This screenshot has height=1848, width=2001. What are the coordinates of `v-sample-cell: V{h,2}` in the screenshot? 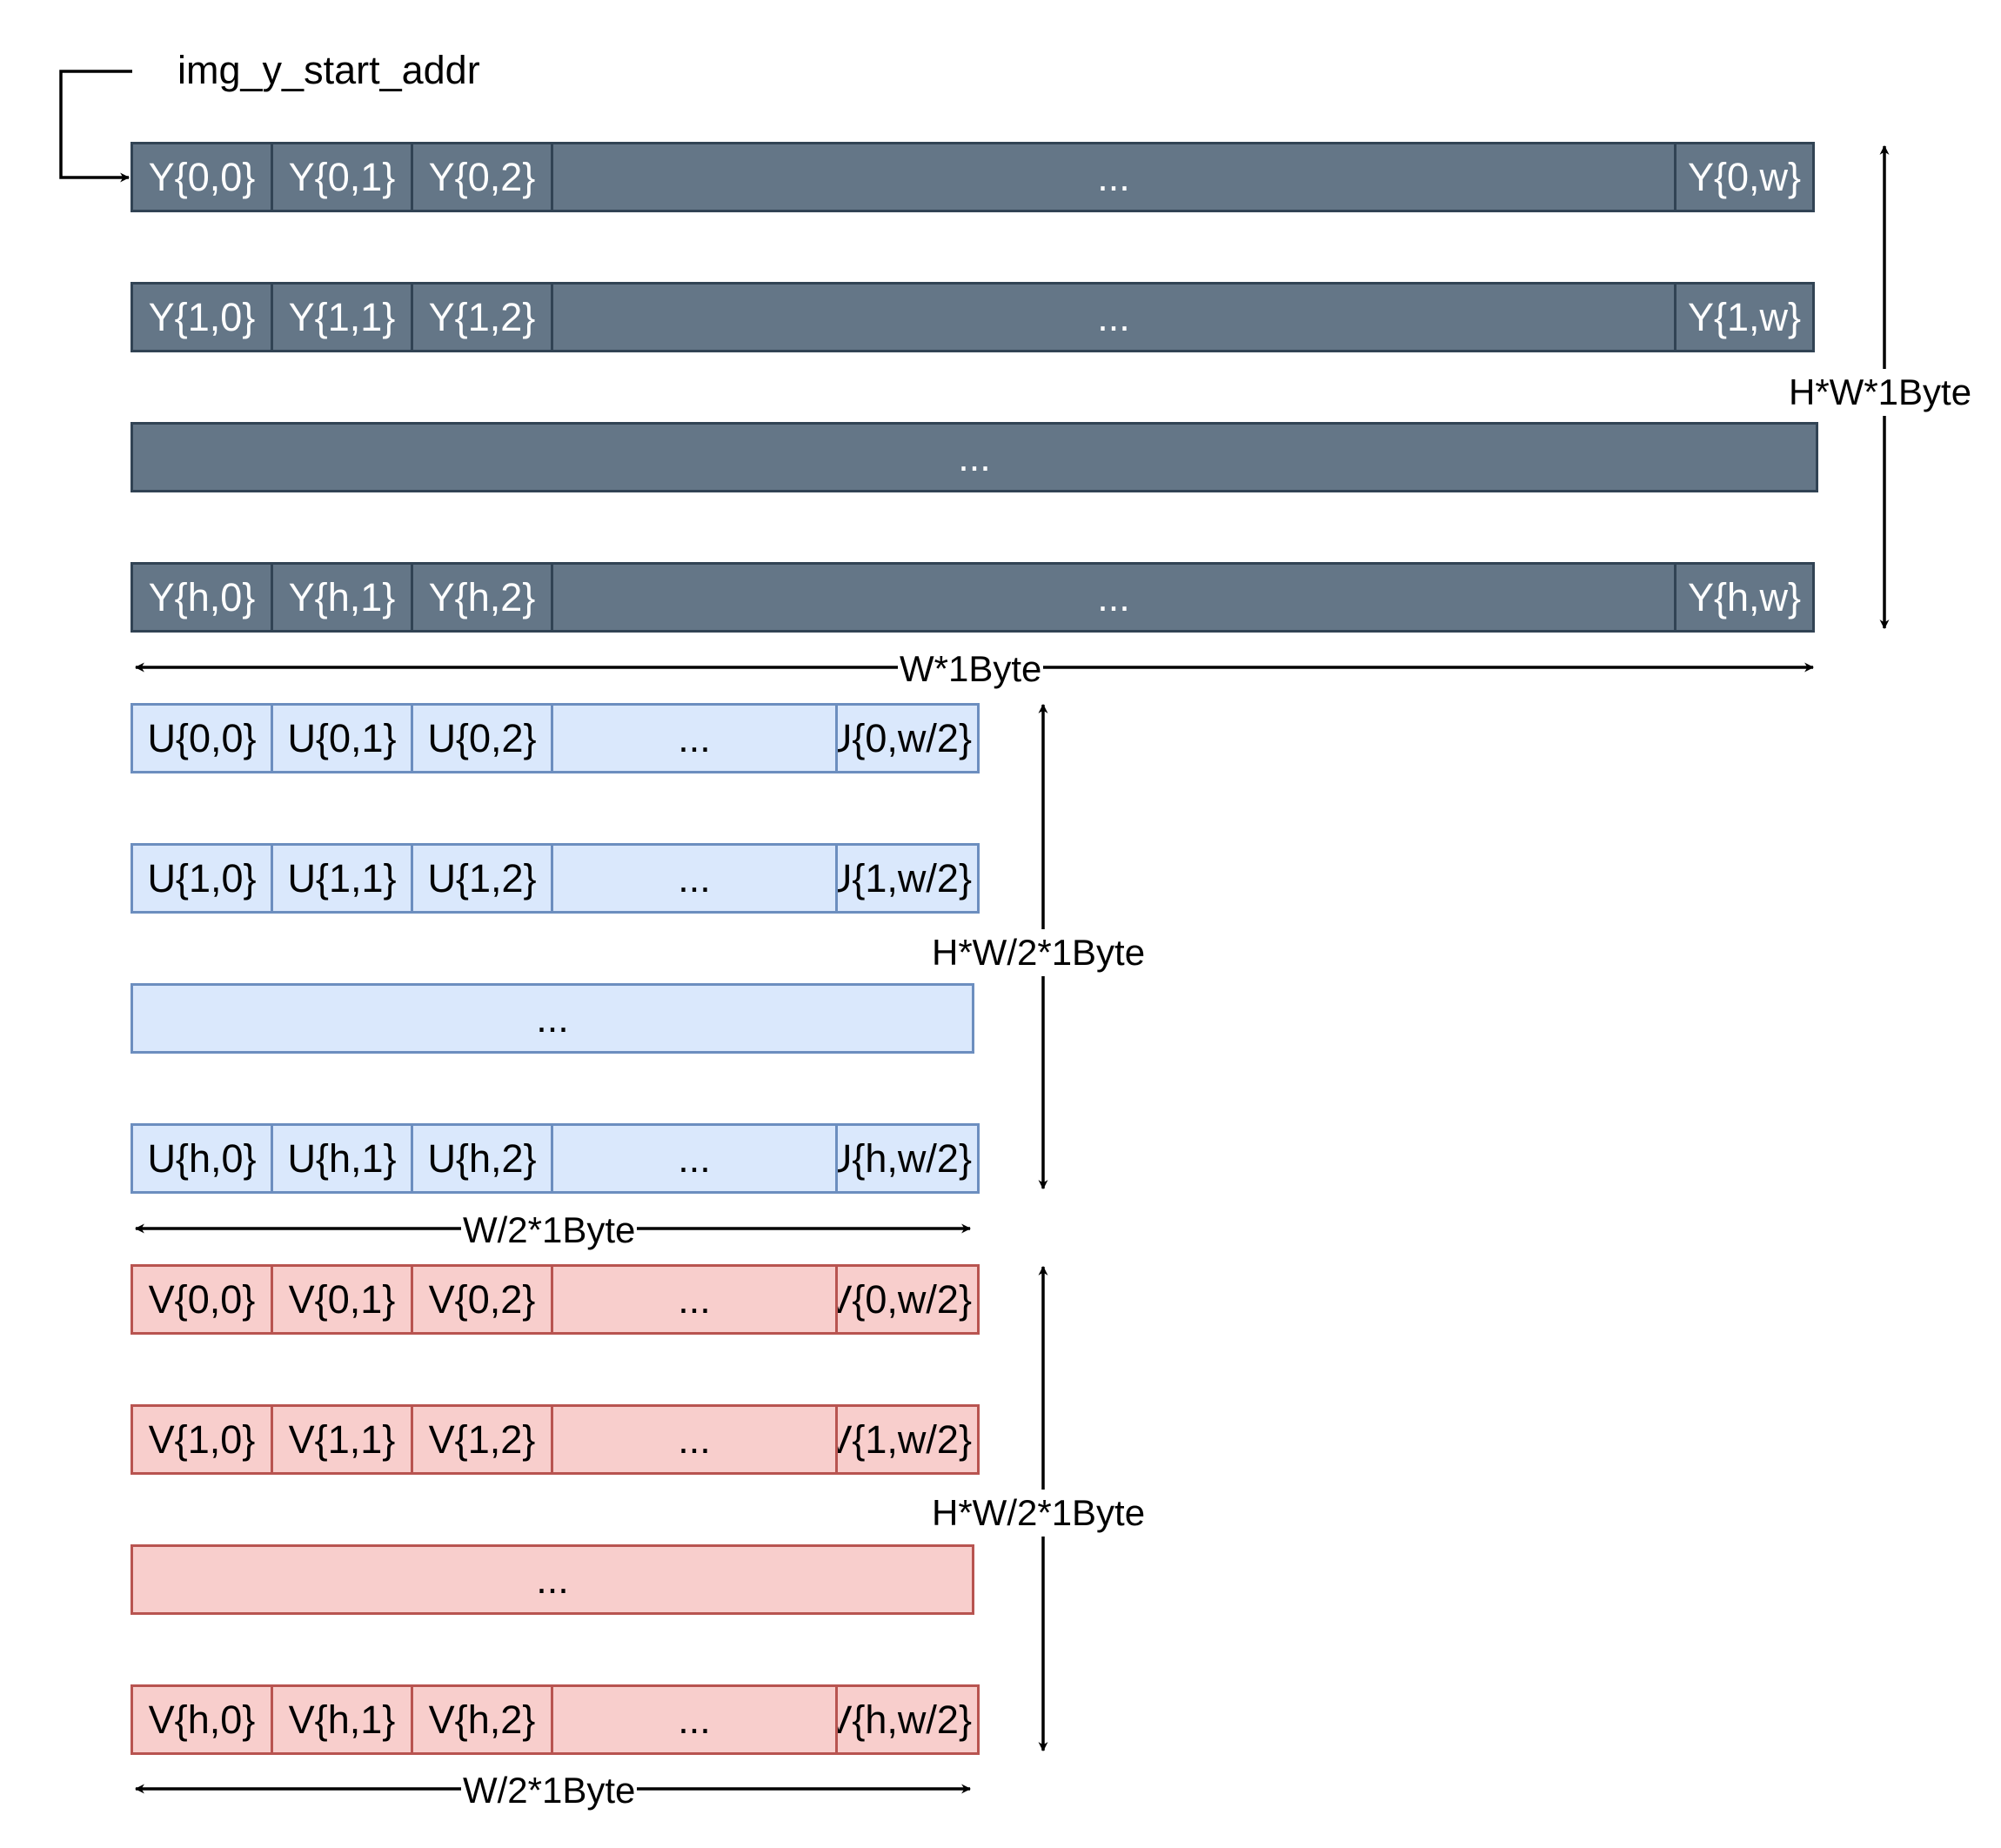 It's located at (482, 1719).